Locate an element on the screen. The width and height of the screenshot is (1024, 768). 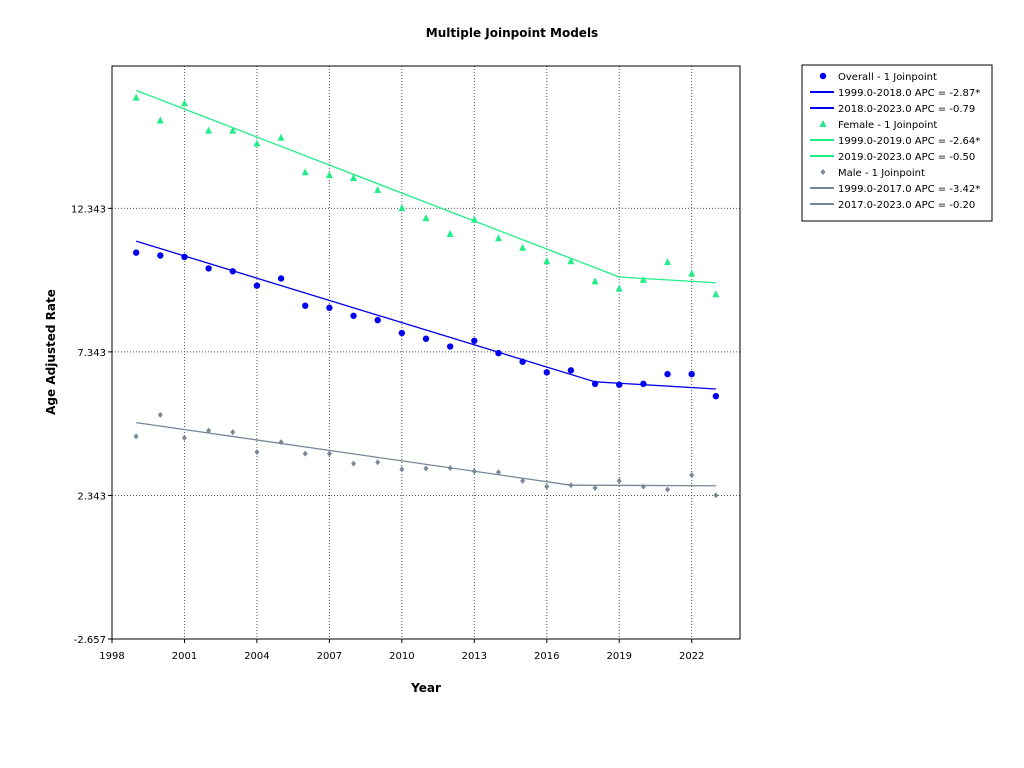
legend-series-name: Overall - 1 Joinpoint is located at coordinates (887, 77).